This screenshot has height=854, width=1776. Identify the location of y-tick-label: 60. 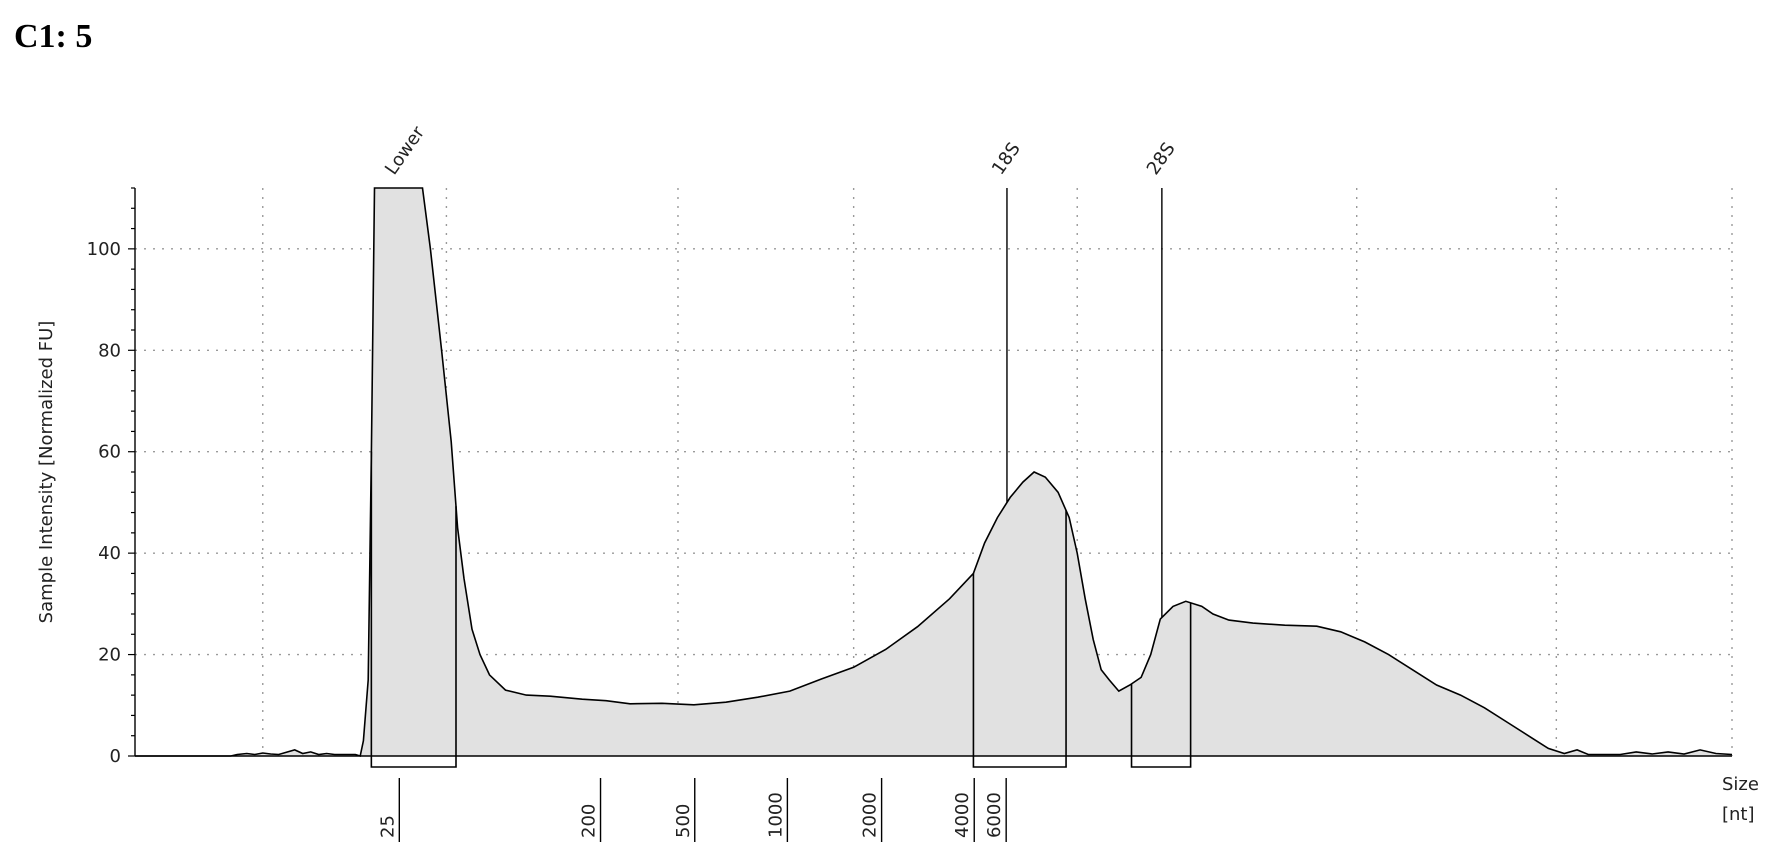
(109, 452).